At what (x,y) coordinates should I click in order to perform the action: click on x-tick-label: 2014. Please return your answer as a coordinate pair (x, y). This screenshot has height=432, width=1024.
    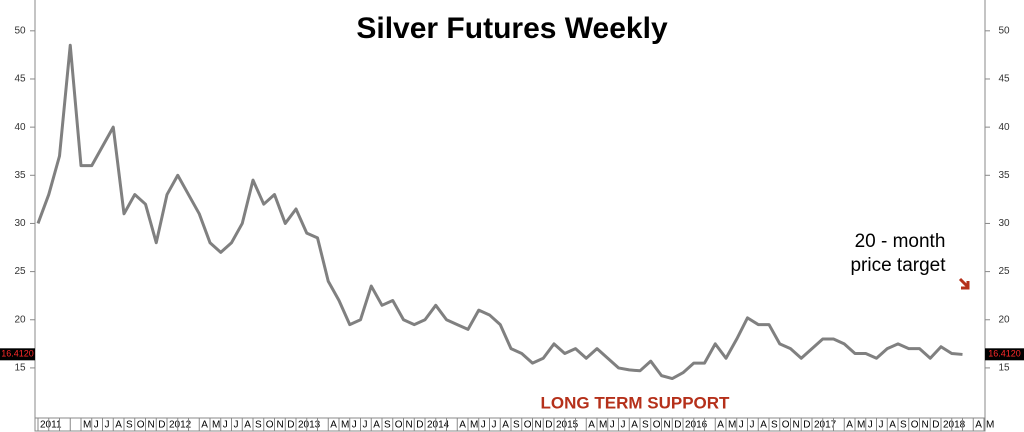
    Looking at the image, I should click on (438, 425).